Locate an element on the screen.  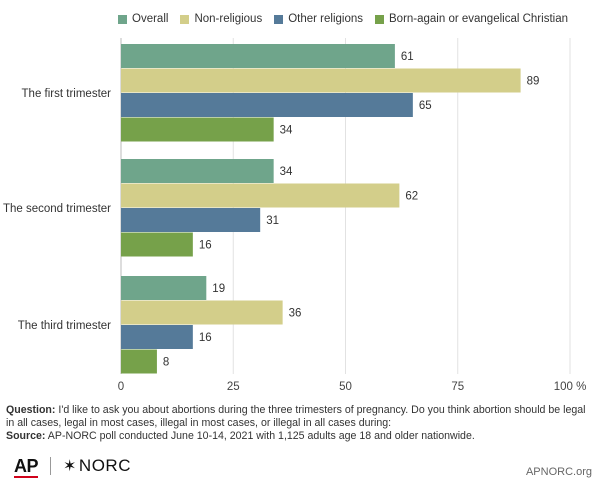
logo-divider is located at coordinates (51, 466).